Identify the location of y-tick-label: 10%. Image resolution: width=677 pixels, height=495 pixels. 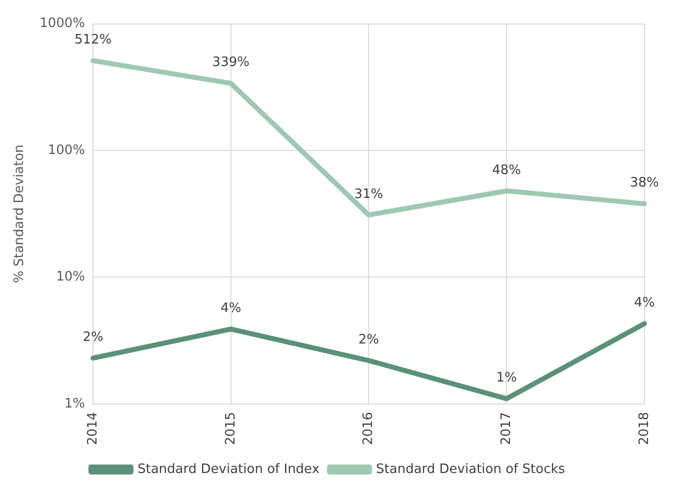
(71, 277).